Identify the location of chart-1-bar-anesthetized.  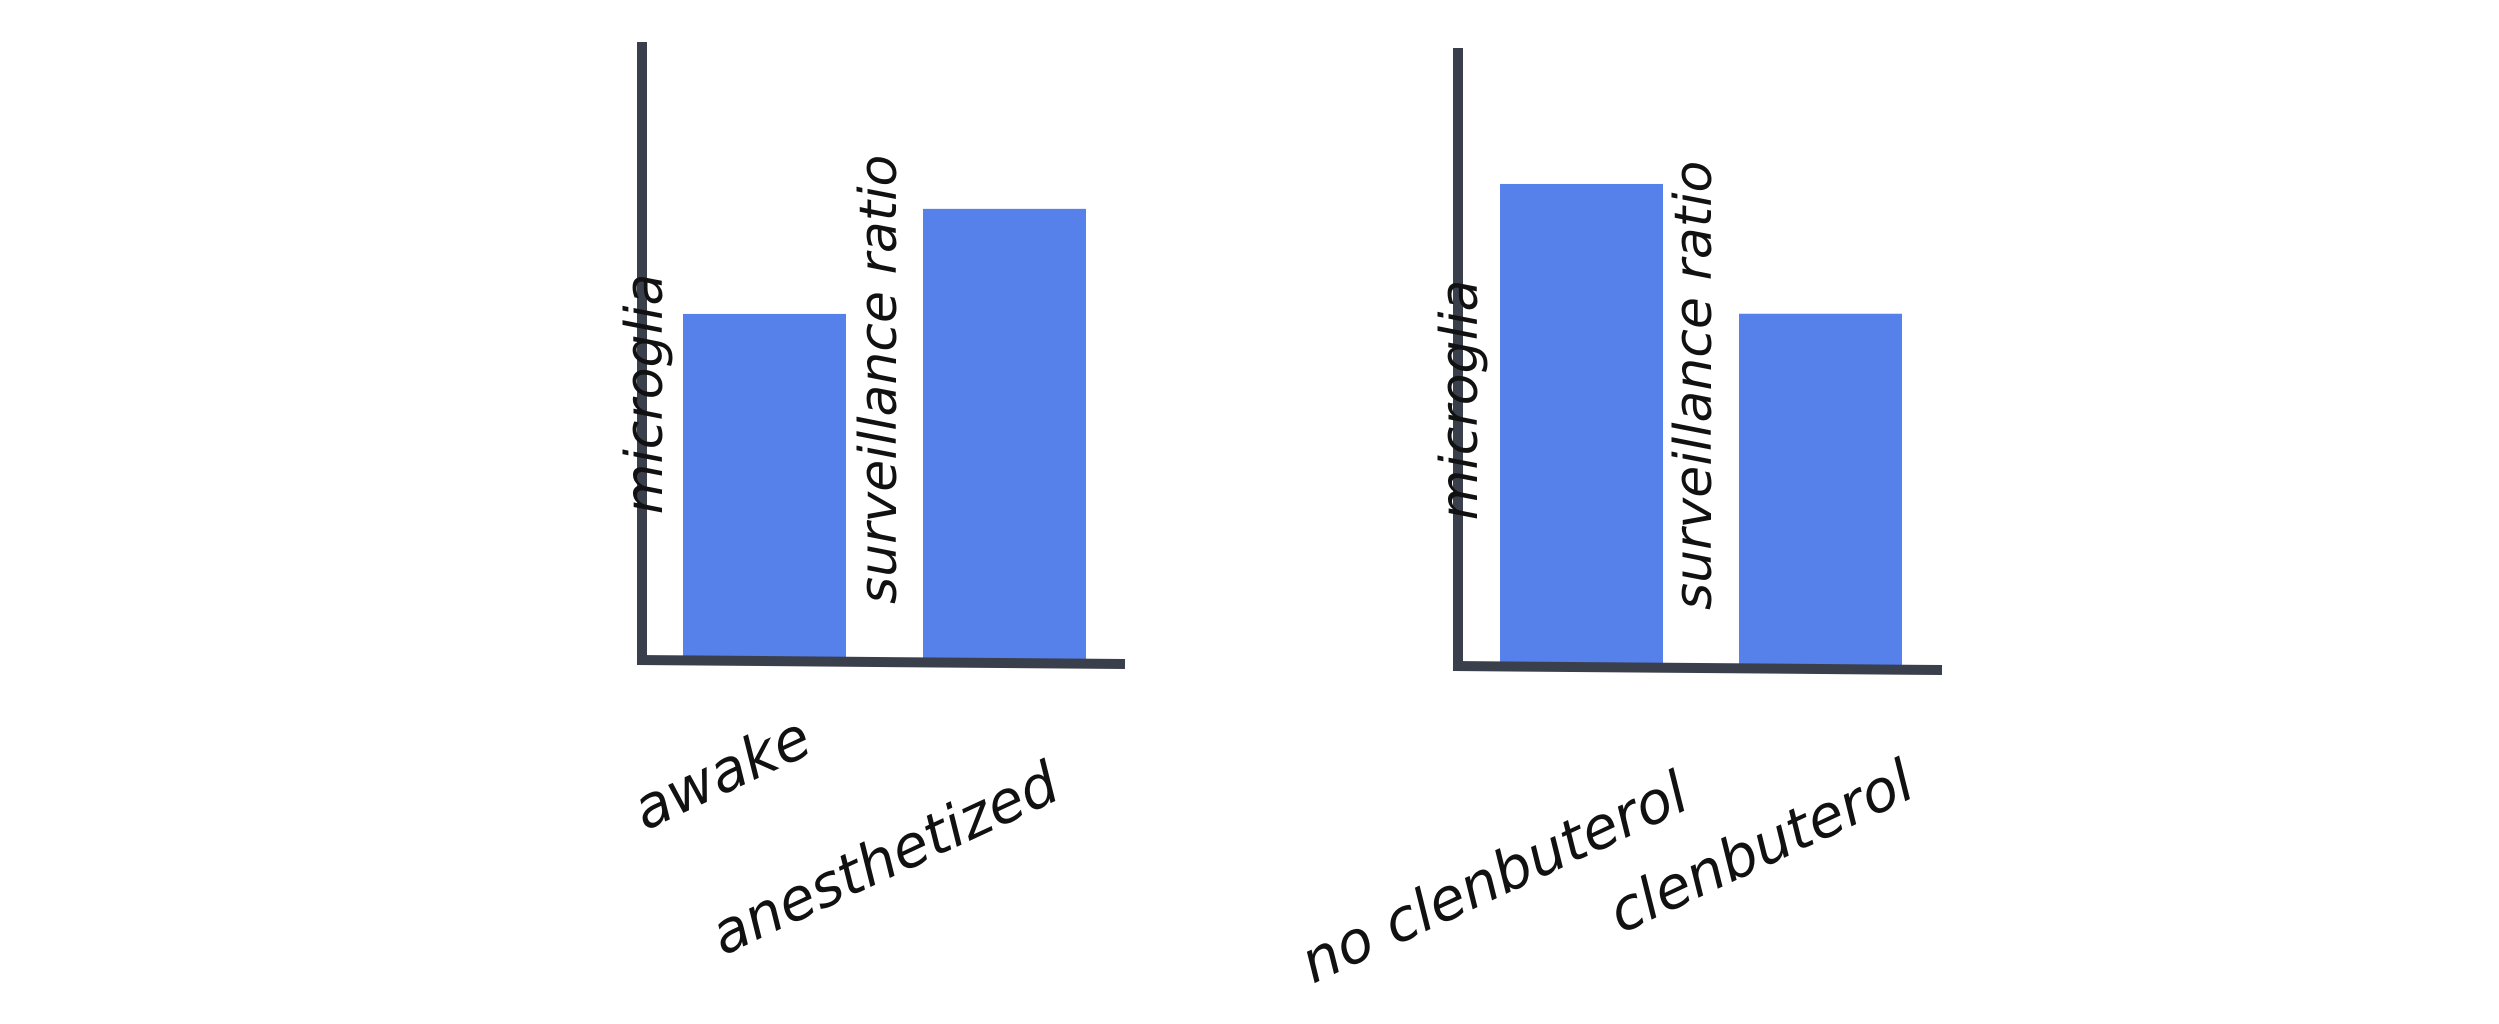
(1004, 434).